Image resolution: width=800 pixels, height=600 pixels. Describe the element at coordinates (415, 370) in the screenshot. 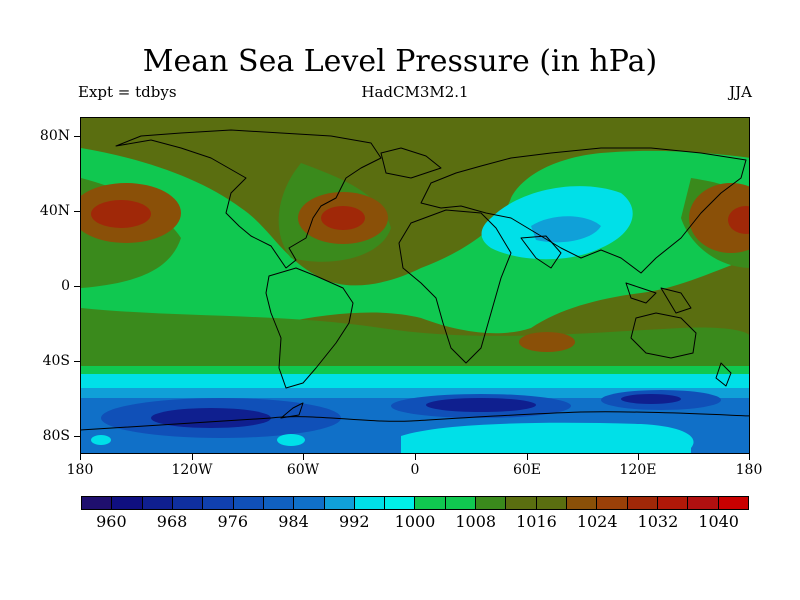

I see `band-green-south` at that location.